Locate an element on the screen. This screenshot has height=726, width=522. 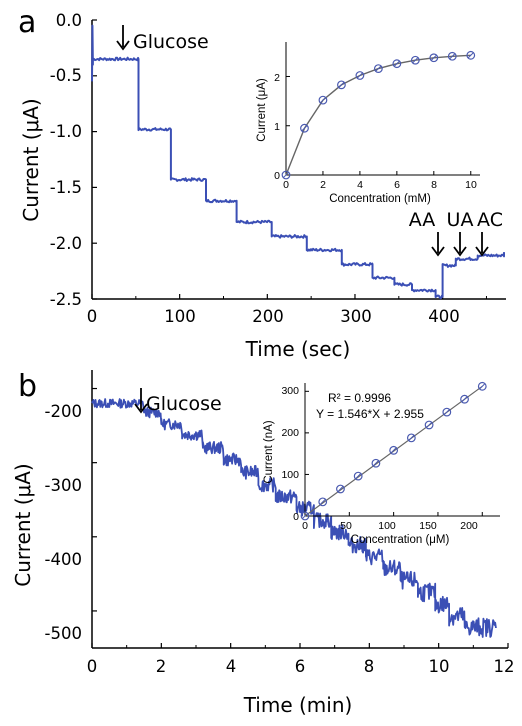
panel-a-x-tick-label: 400 is located at coordinates (444, 316).